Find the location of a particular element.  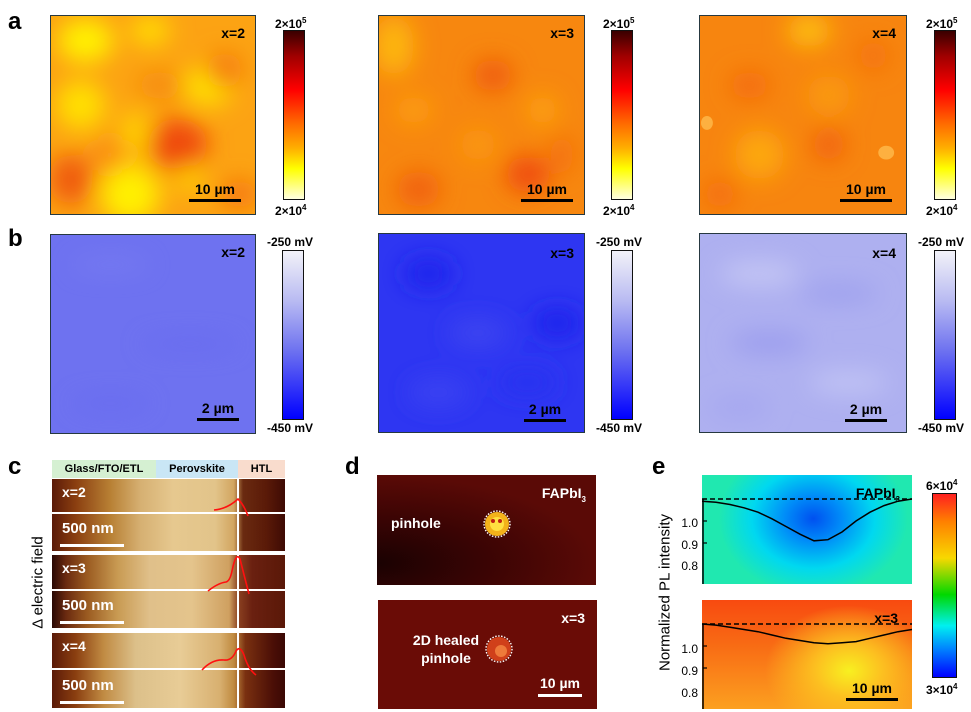

colorbar-blue is located at coordinates (945, 335).